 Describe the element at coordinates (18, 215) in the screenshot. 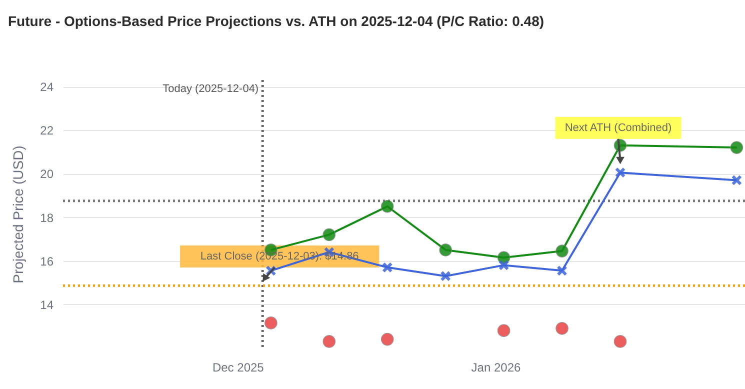

I see `y-axis-title: Projected Price (USD)` at that location.